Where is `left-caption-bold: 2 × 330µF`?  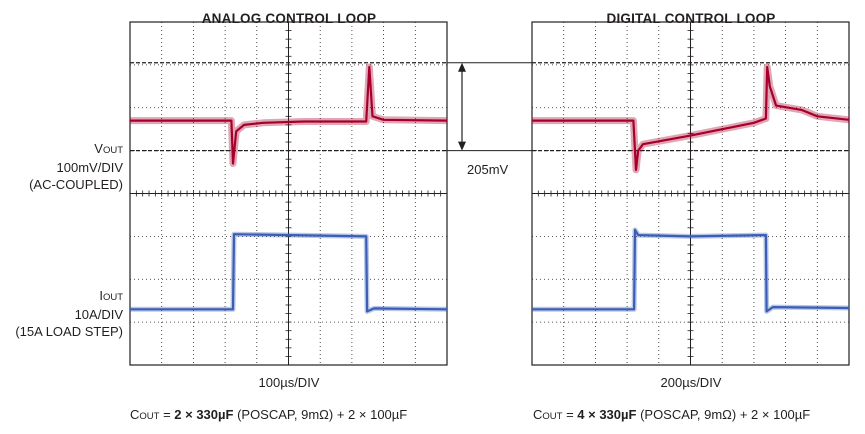
left-caption-bold: 2 × 330µF is located at coordinates (204, 414).